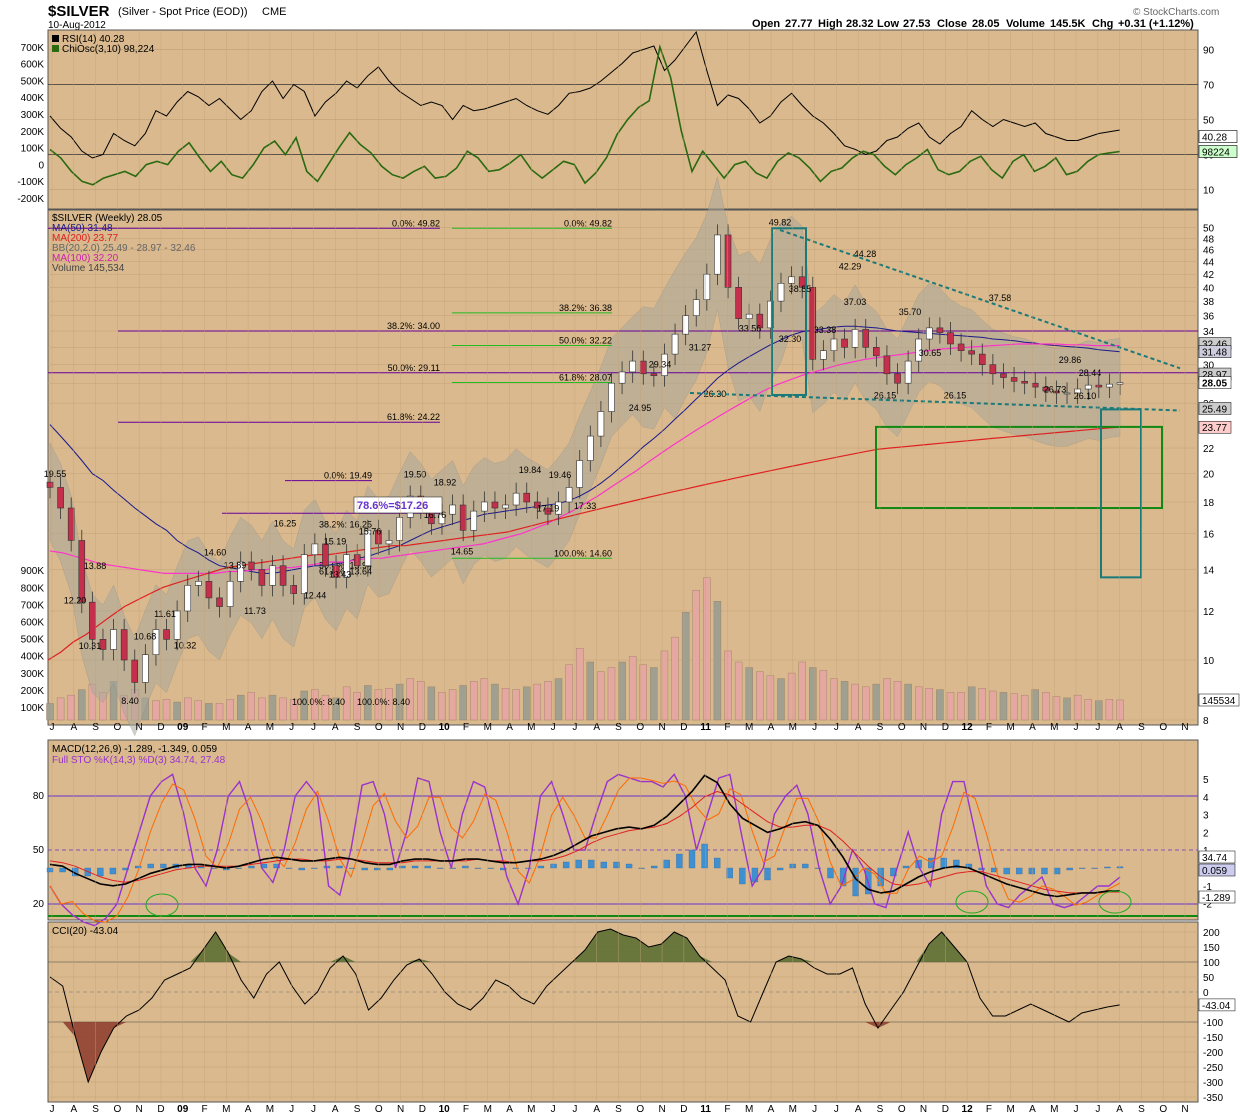  I want to click on price-label: 33.38, so click(825, 330).